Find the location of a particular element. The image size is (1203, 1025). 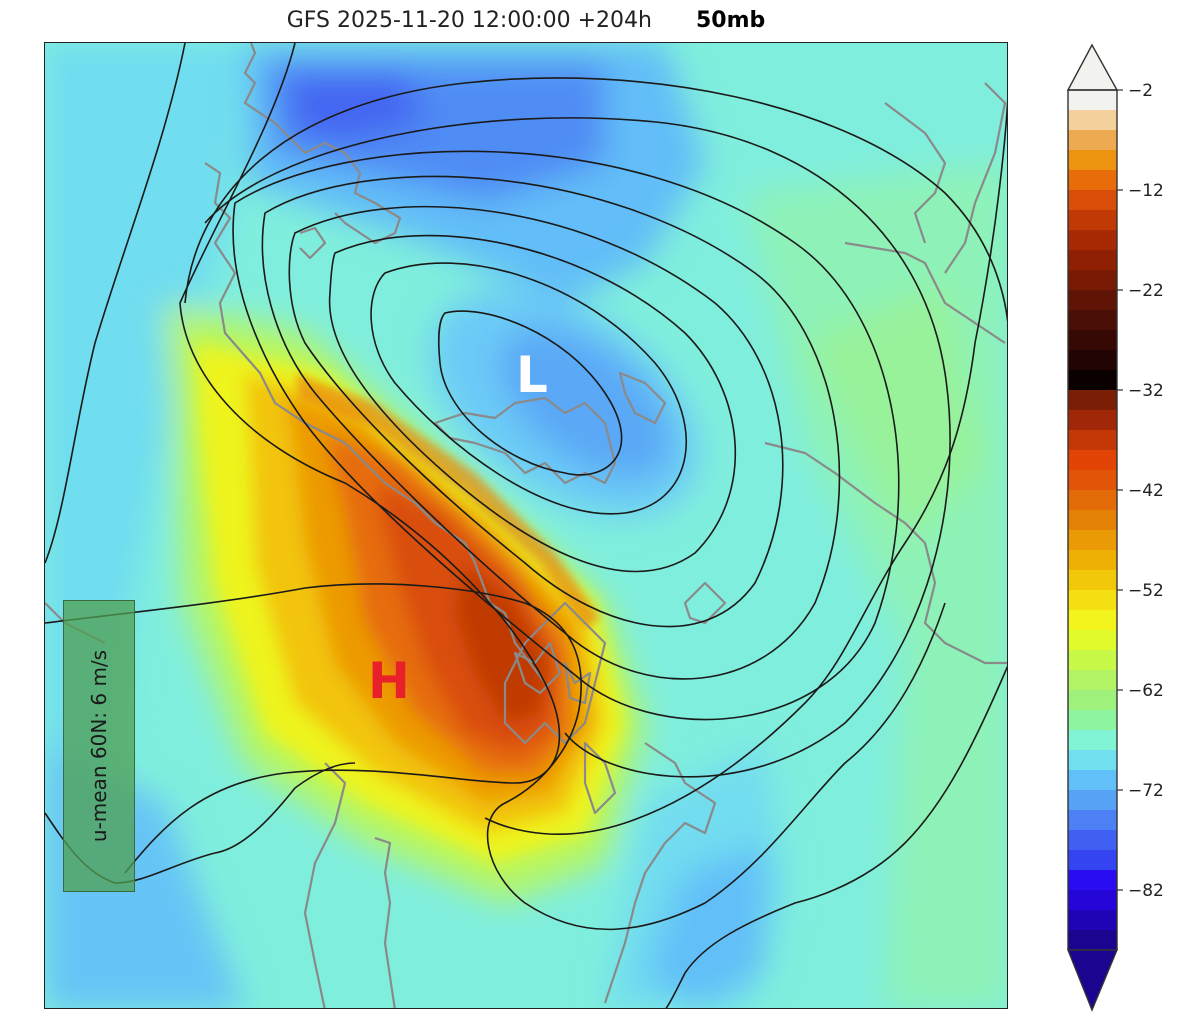

u-mean-text: u-mean 60N: 6 m/s is located at coordinates (99, 746).